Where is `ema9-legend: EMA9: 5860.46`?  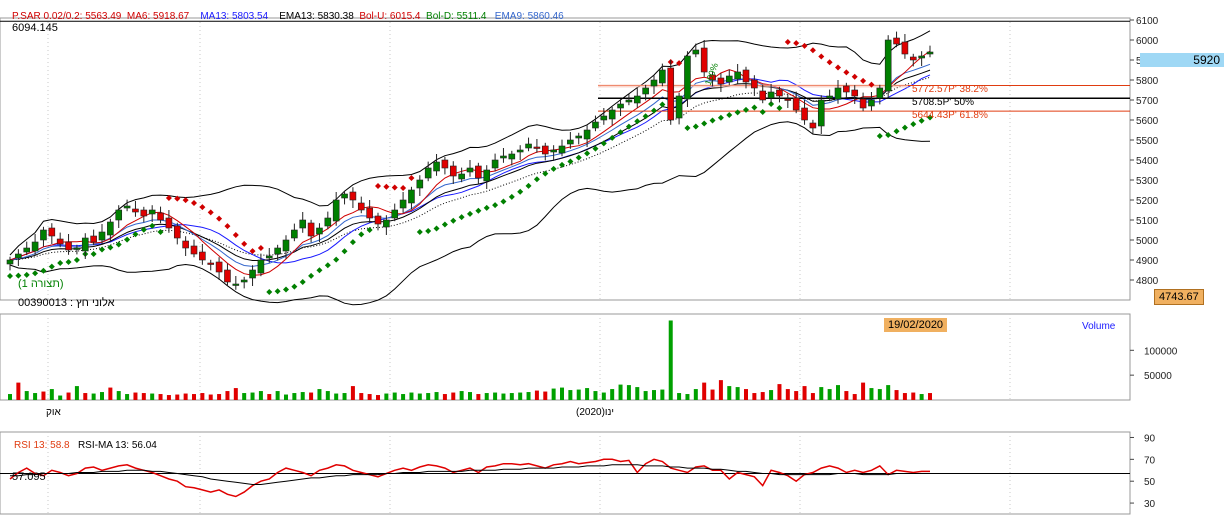
ema9-legend: EMA9: 5860.46 is located at coordinates (529, 16).